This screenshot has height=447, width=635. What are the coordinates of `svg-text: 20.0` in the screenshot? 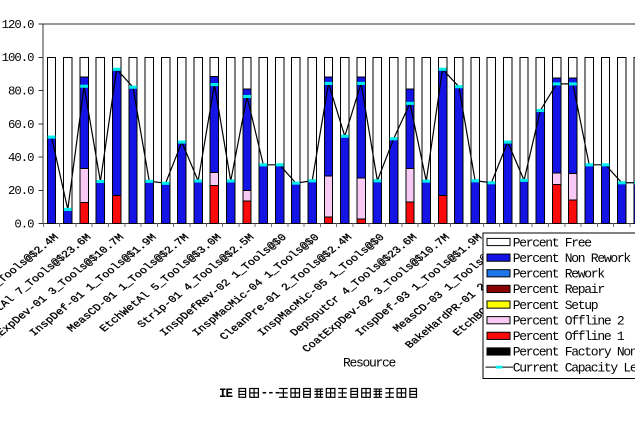 It's located at (21, 191).